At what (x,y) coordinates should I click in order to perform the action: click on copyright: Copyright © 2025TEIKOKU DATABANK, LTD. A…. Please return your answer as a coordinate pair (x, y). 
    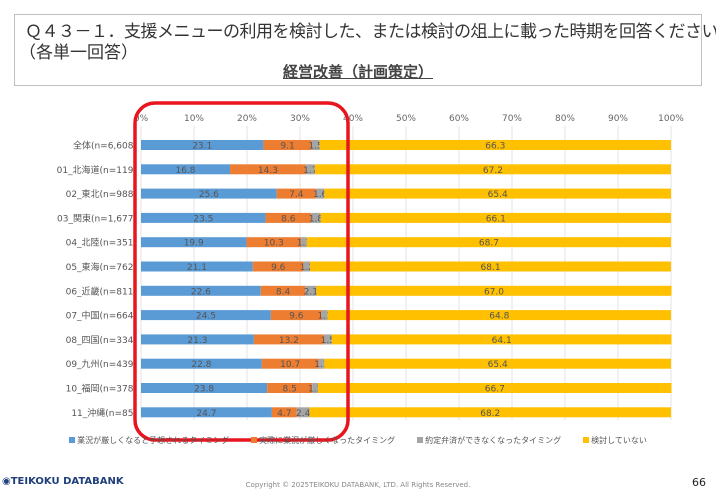
    Looking at the image, I should click on (358, 485).